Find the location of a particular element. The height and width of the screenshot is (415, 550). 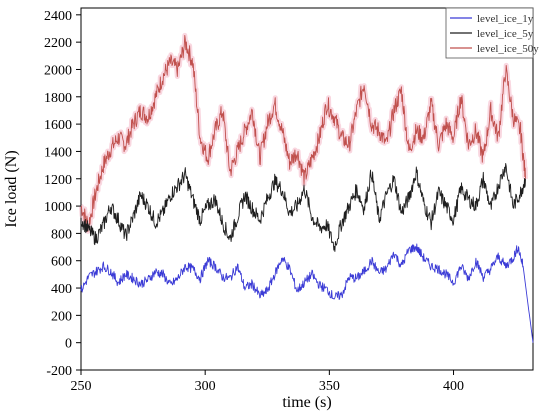

x-tick-label: 300 is located at coordinates (205, 386).